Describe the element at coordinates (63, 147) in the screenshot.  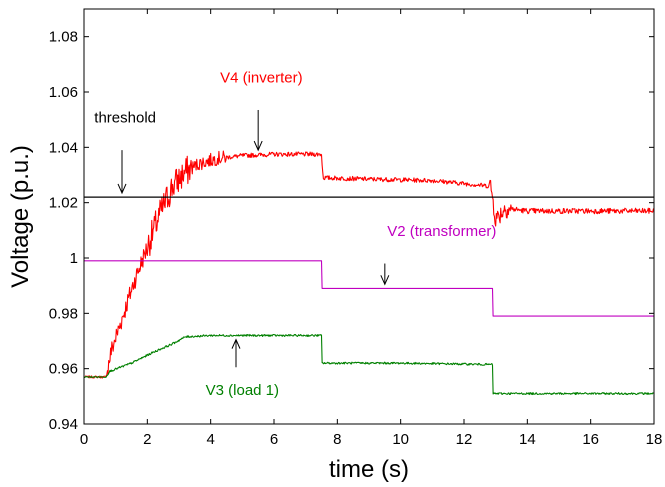
I see `y-tick-label: 1.04` at that location.